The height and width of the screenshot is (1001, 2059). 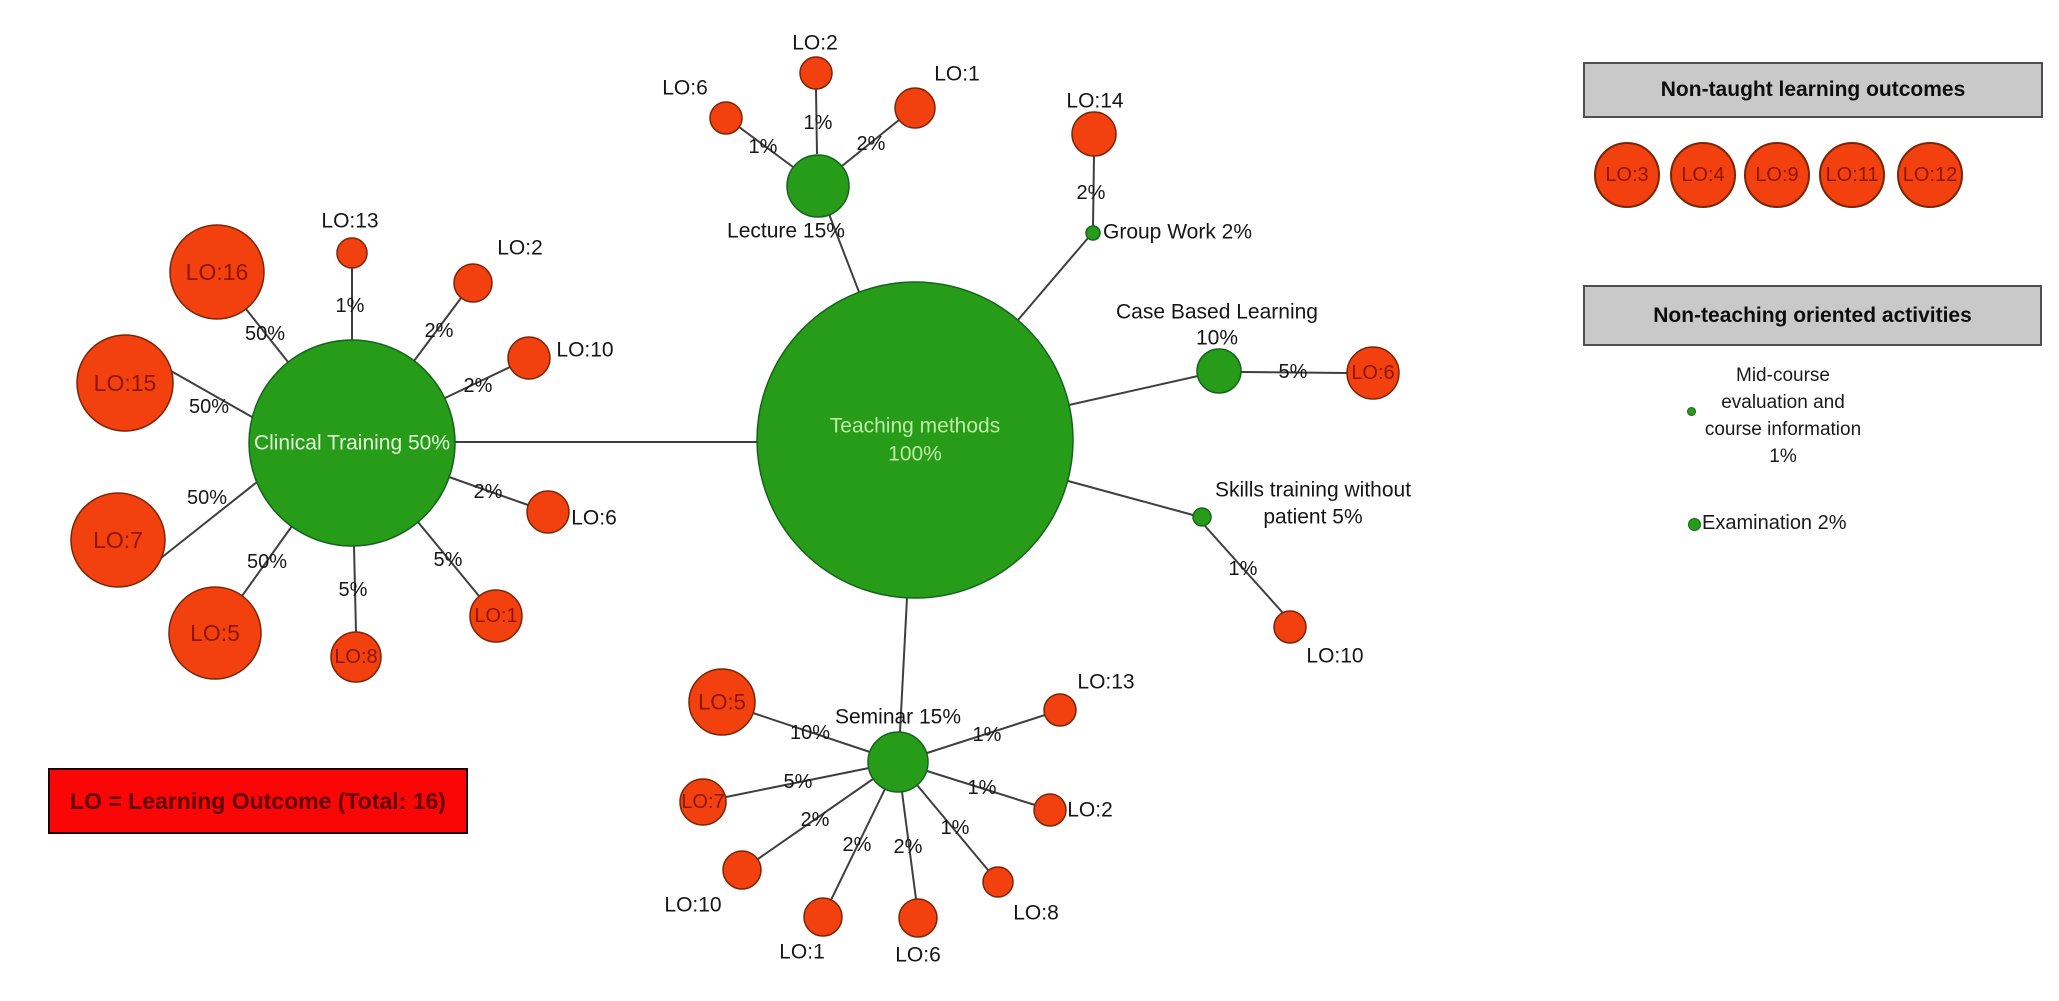 What do you see at coordinates (692, 905) in the screenshot?
I see `node-seminar-lo10-label: LO:10` at bounding box center [692, 905].